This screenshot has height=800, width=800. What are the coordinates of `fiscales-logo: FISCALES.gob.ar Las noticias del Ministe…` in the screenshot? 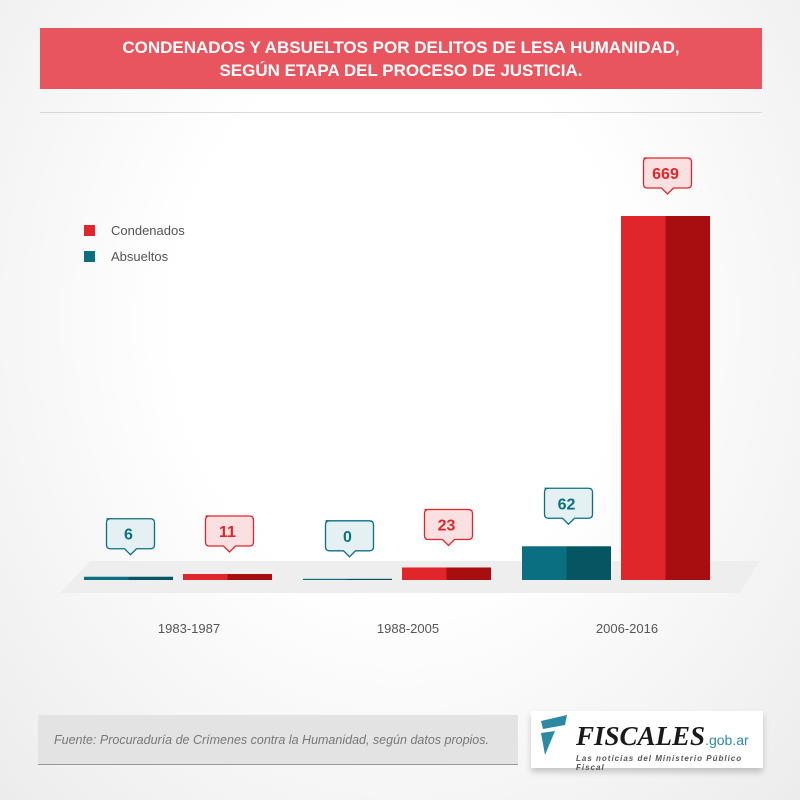 It's located at (647, 741).